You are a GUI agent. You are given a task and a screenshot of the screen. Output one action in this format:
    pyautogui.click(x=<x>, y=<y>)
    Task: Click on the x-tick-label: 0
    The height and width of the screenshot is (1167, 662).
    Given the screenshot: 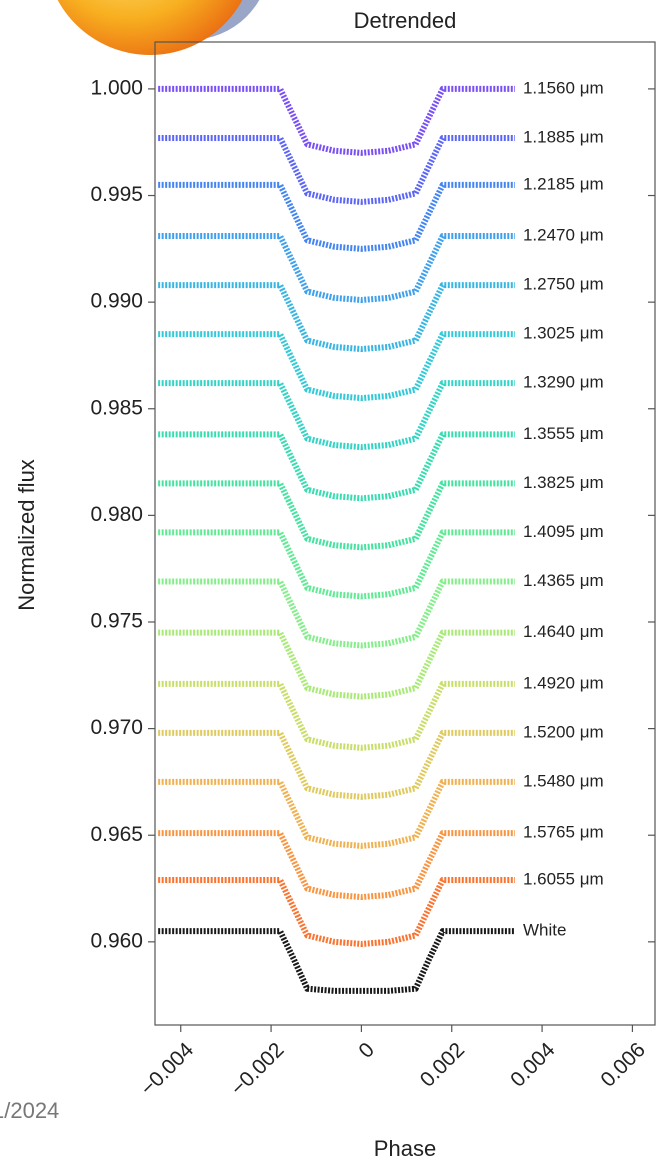 What is the action you would take?
    pyautogui.click(x=366, y=1050)
    